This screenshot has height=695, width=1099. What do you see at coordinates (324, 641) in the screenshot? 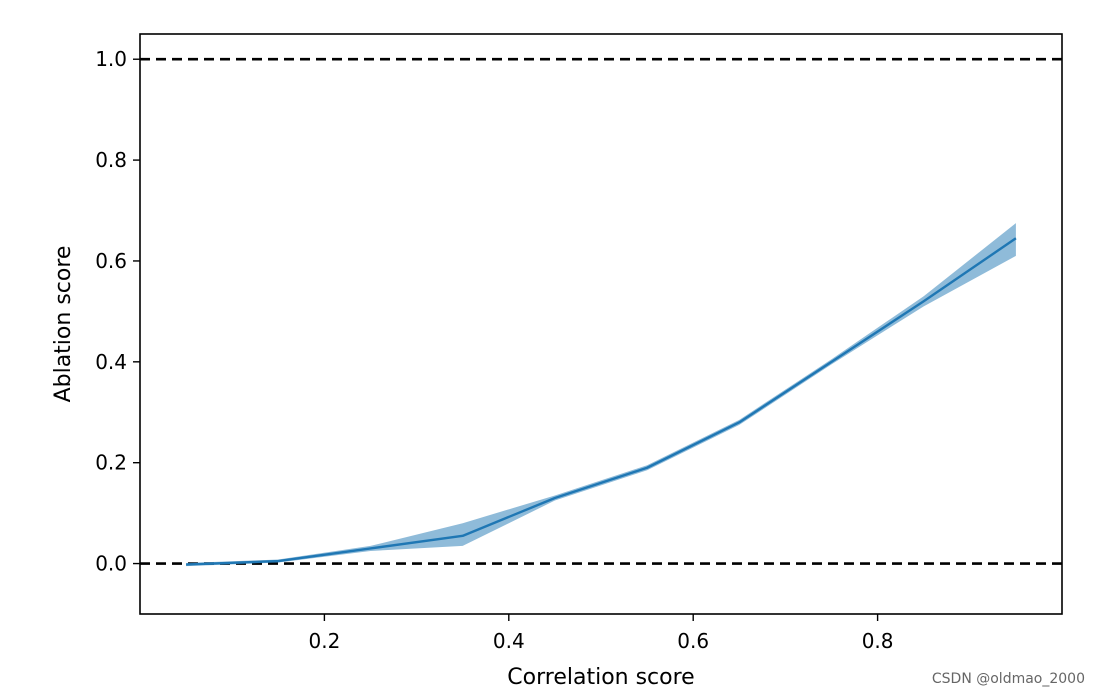
I see `x-tick-label: 0.2` at bounding box center [324, 641].